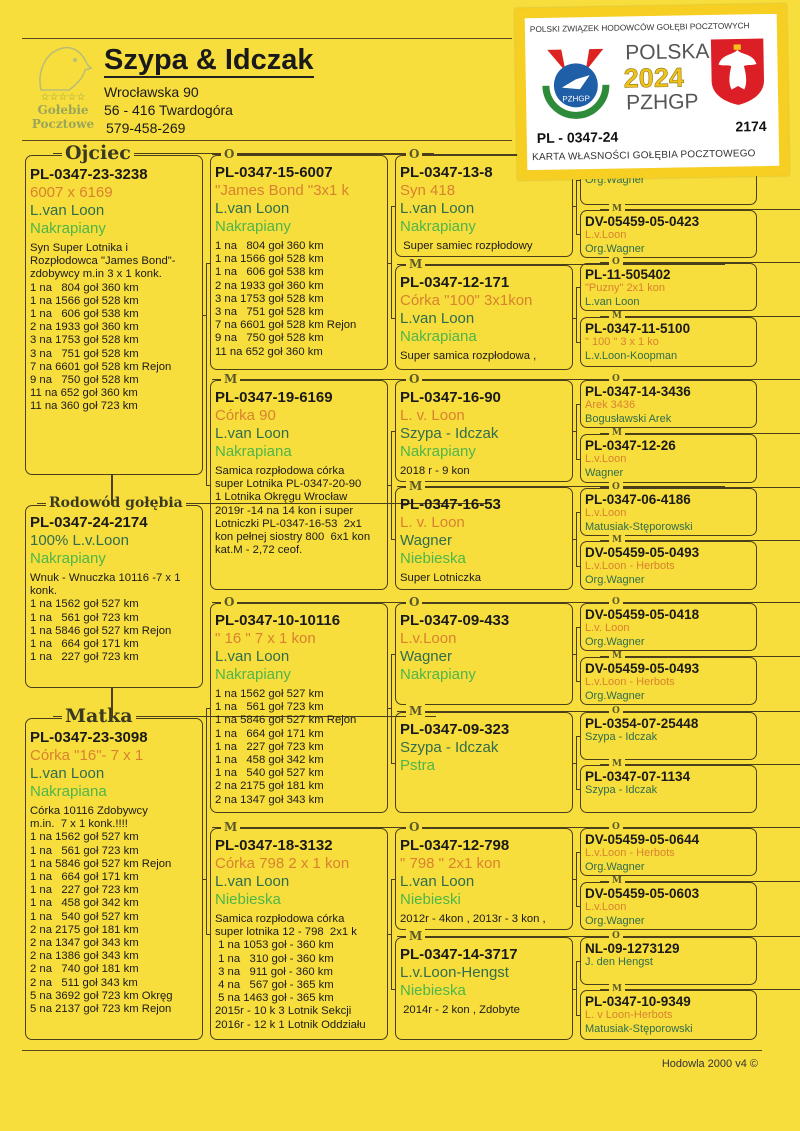 Image resolution: width=800 pixels, height=1131 pixels. Describe the element at coordinates (278, 620) in the screenshot. I see `ring-number: PL-0347-10-10116` at that location.